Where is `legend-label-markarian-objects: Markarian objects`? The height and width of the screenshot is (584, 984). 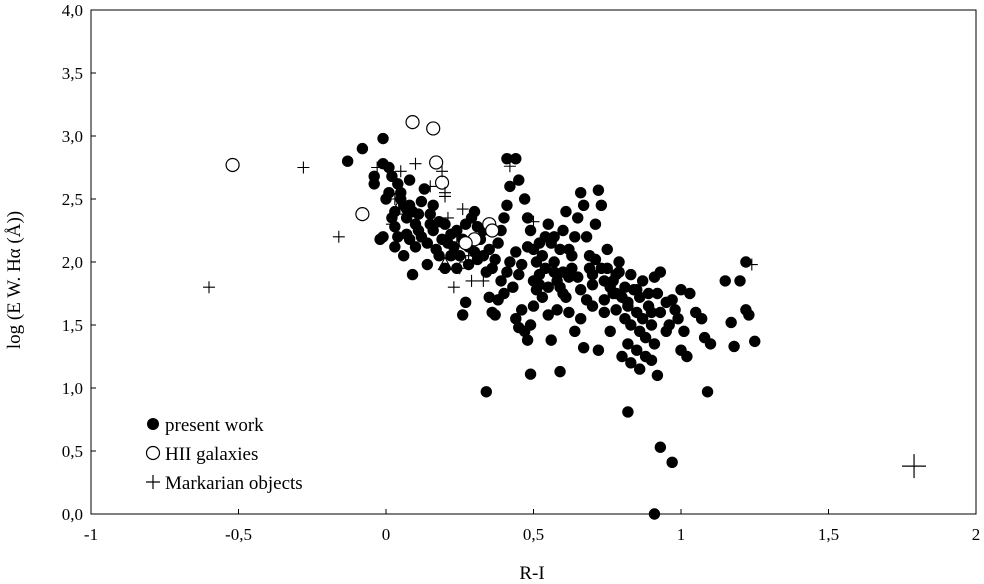
legend-label-markarian-objects: Markarian objects is located at coordinates (234, 483).